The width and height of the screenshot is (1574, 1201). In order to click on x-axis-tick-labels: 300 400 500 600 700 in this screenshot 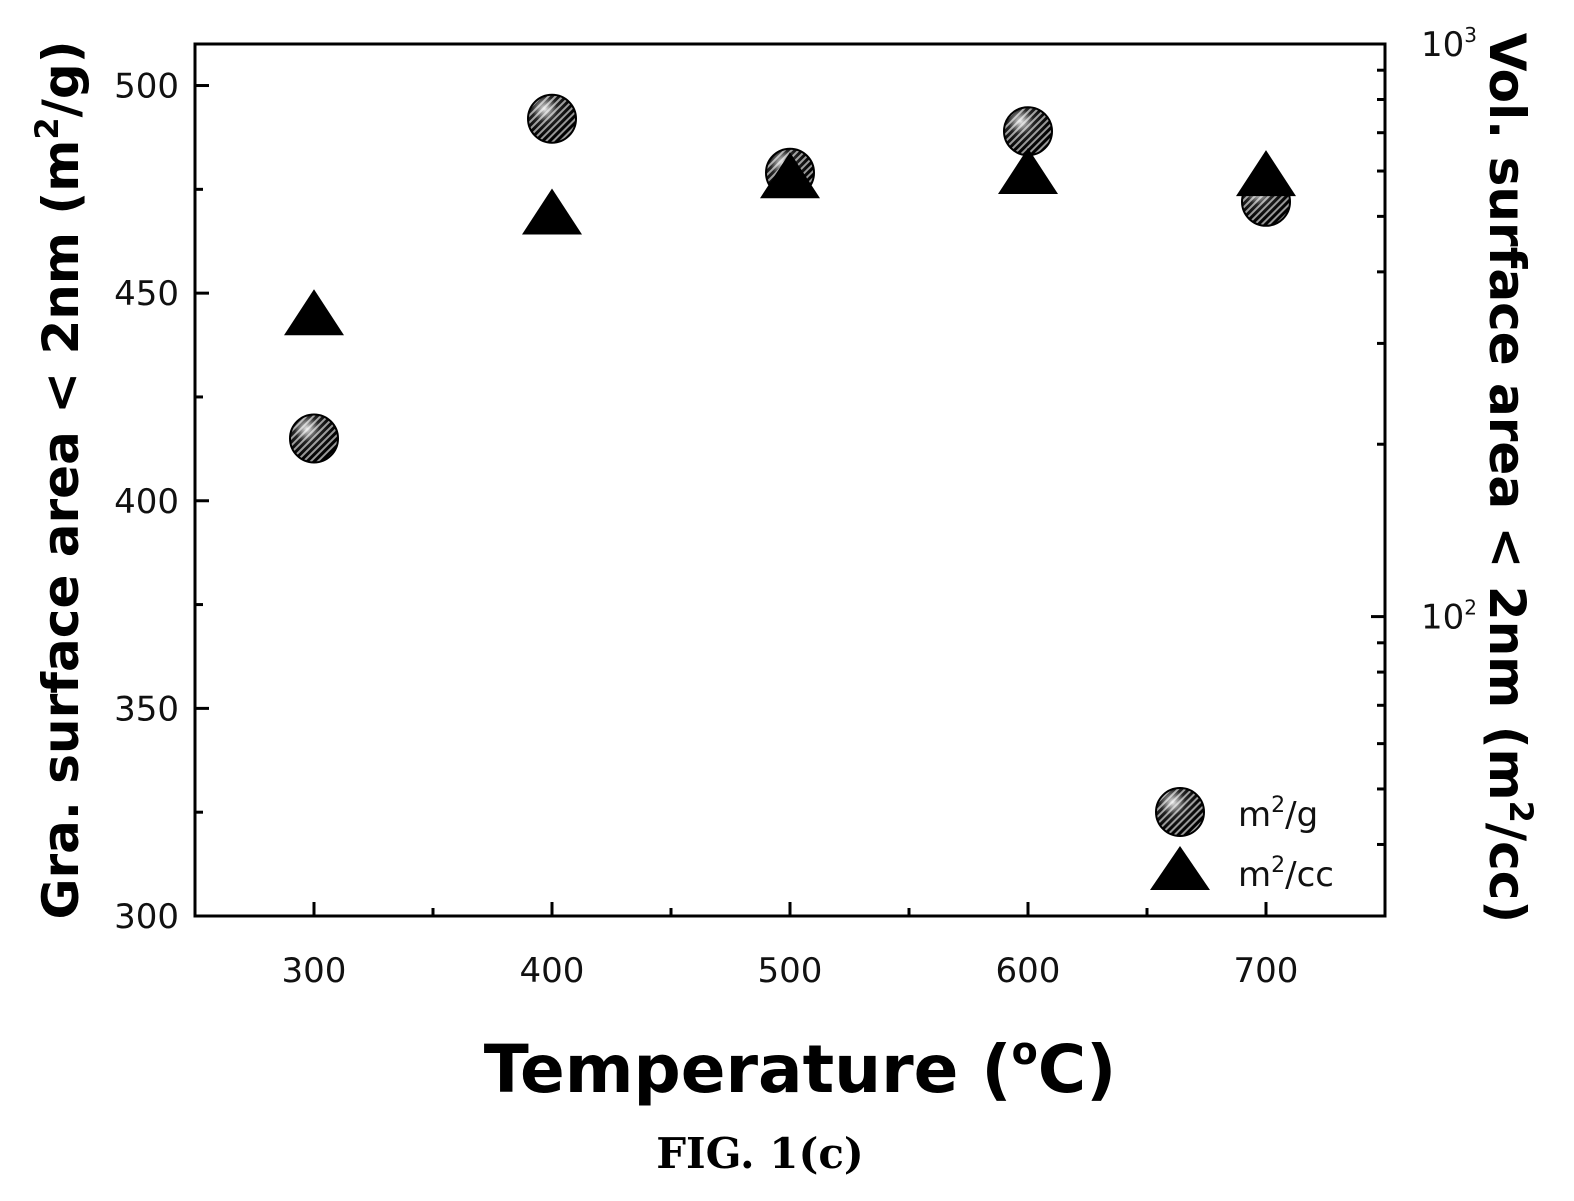, I will do `click(790, 971)`.